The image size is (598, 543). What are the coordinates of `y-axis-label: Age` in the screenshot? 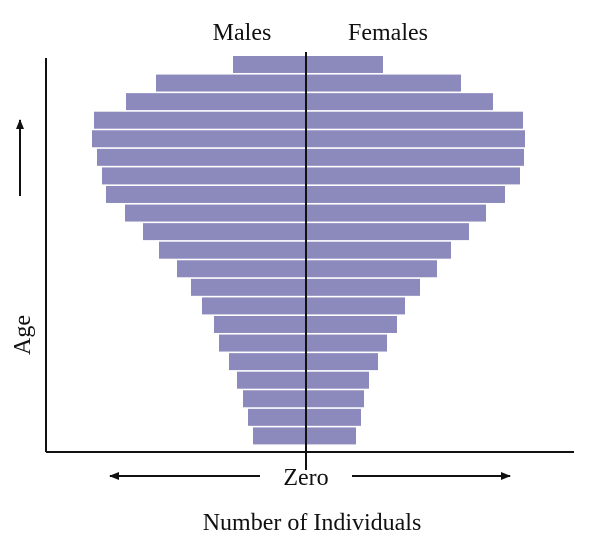 It's located at (23, 335).